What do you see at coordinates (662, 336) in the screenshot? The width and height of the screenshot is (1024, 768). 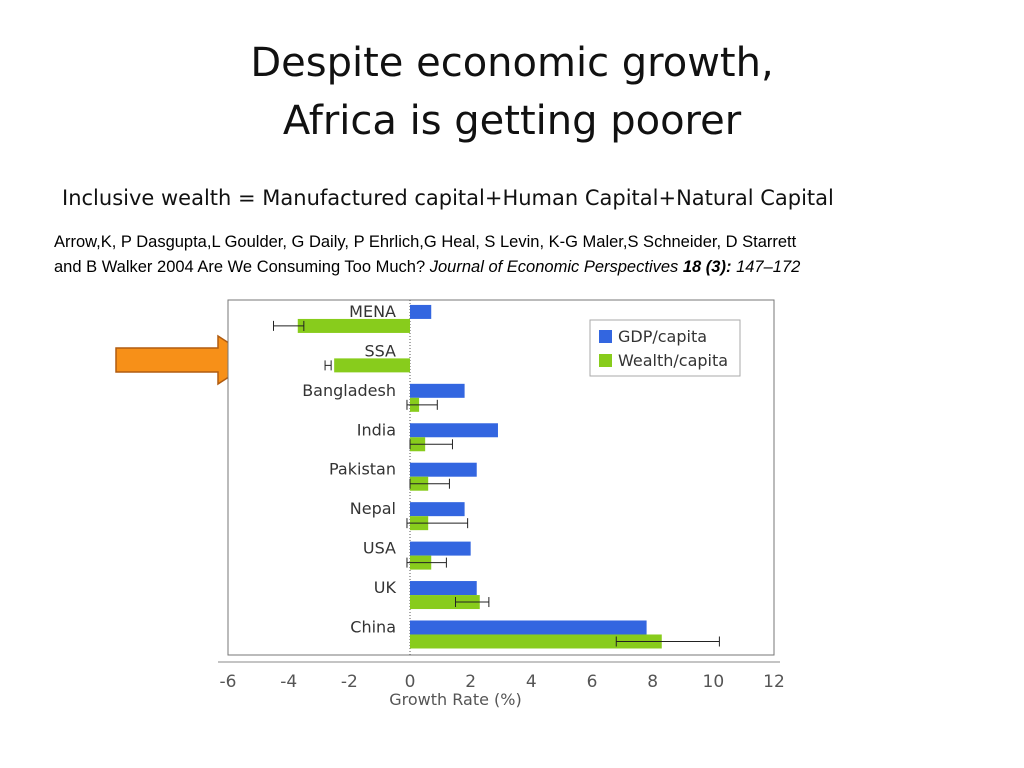 I see `legend-label-gdp: GDP/capita` at bounding box center [662, 336].